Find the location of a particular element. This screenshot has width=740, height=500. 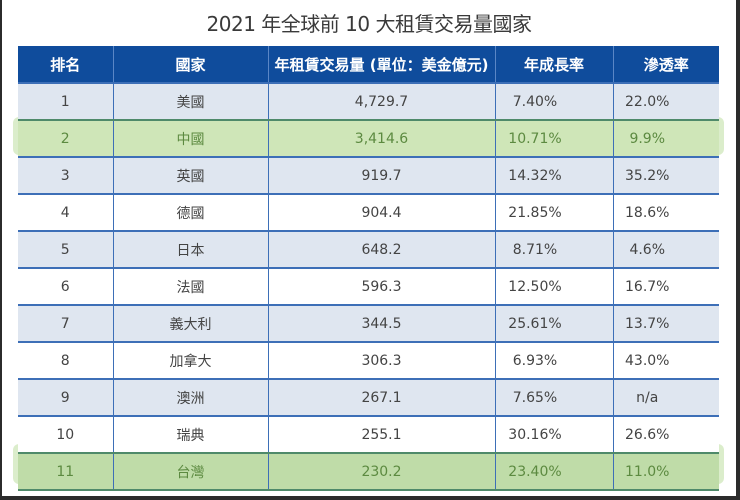

cell-volume: 596.3 is located at coordinates (381, 286).